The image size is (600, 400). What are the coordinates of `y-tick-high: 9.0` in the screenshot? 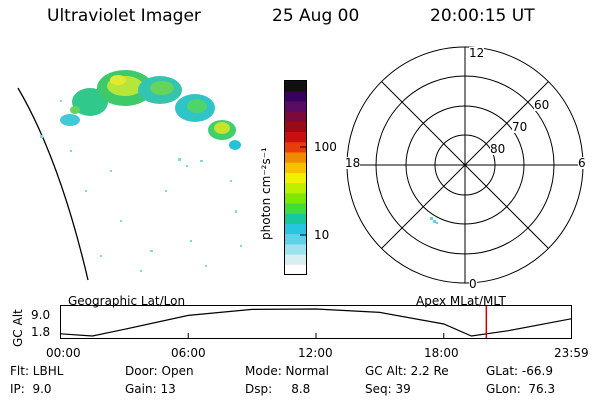 It's located at (41, 315).